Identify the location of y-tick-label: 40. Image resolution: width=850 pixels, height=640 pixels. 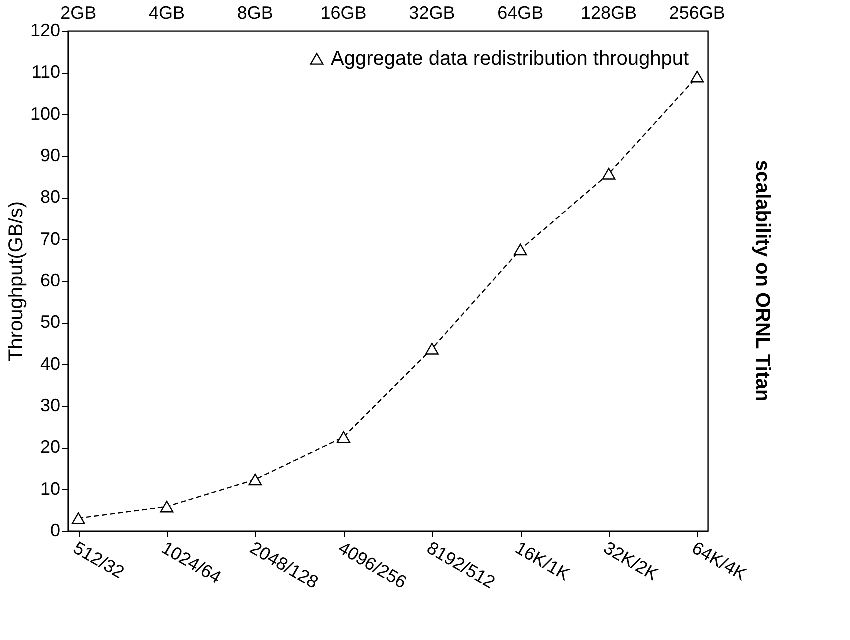
(50, 364).